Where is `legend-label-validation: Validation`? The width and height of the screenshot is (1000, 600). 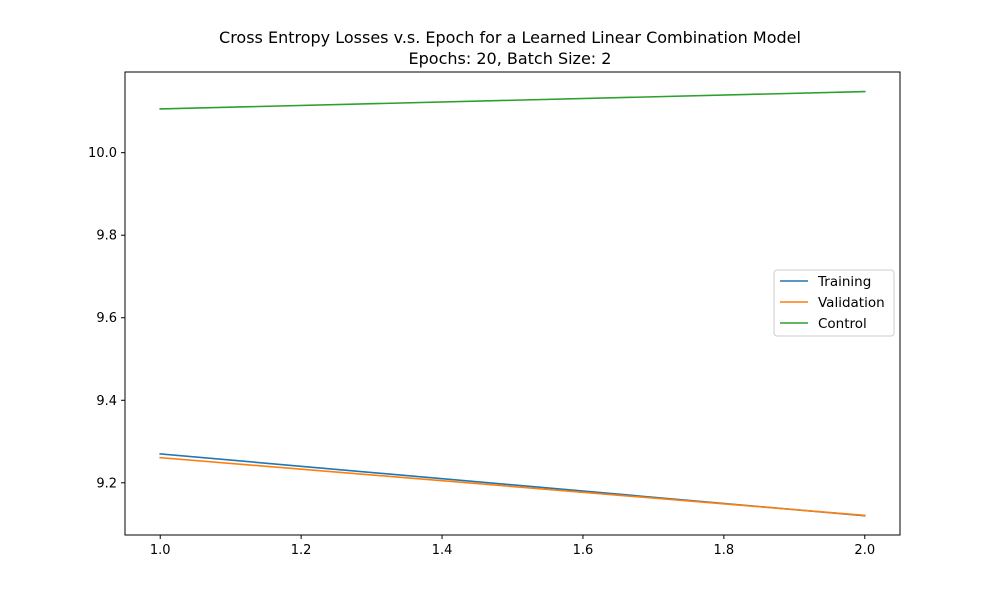
legend-label-validation: Validation is located at coordinates (851, 303).